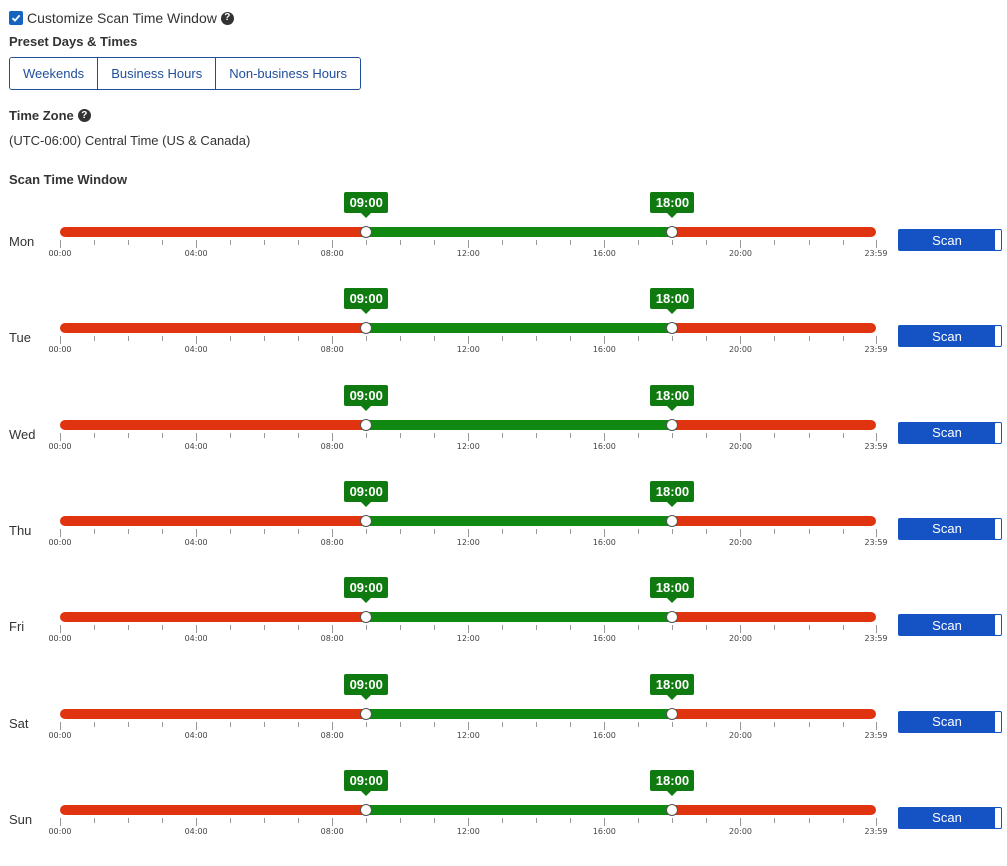  Describe the element at coordinates (60, 253) in the screenshot. I see `slider-tick-label: 00:00` at that location.